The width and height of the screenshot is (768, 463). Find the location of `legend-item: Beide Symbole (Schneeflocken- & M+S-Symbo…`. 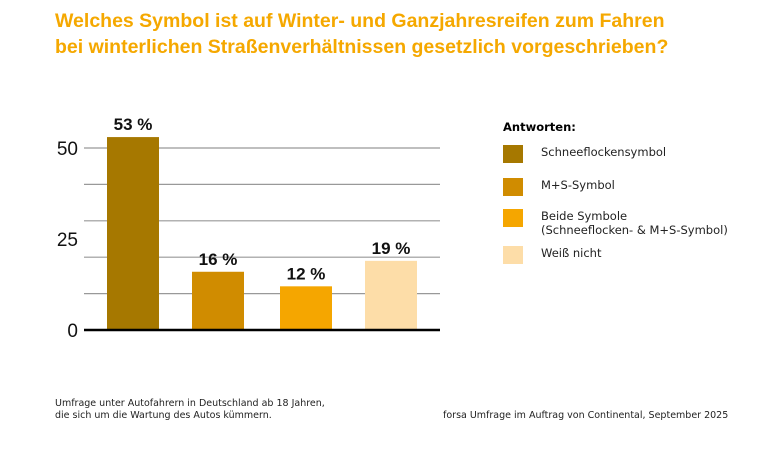

legend-item: Beide Symbole (Schneeflocken- & M+S-Symbo… is located at coordinates (615, 223).